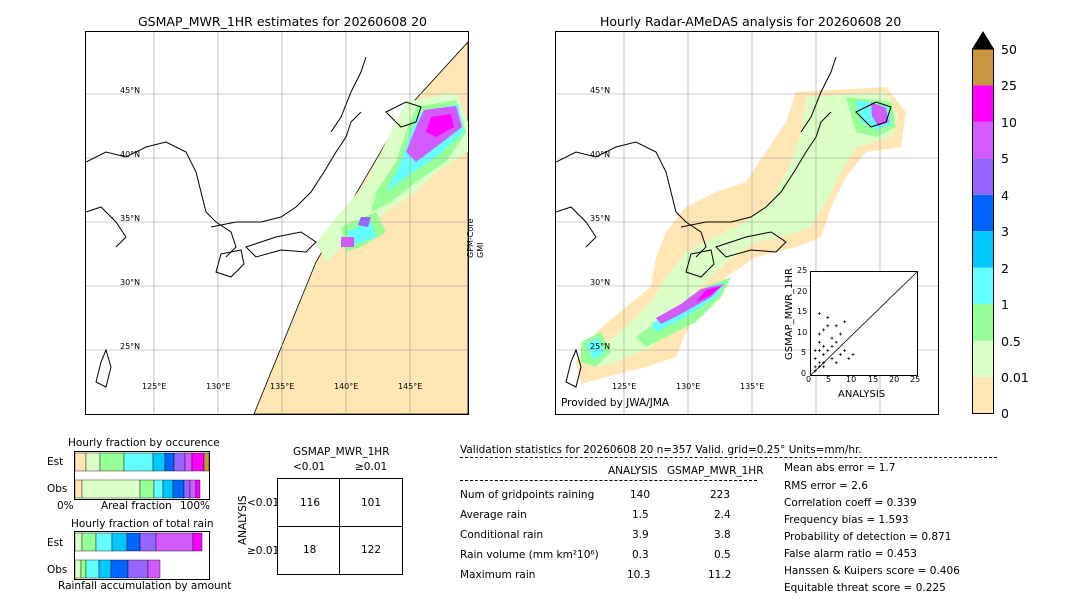 This screenshot has height=612, width=1080. I want to click on contingency-cell: 122, so click(371, 550).